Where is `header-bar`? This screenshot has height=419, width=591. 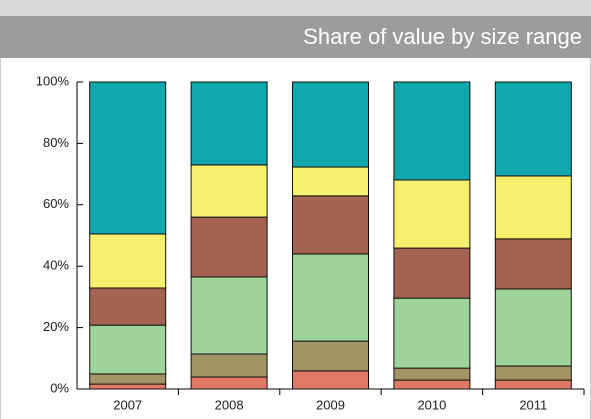
header-bar is located at coordinates (295, 37).